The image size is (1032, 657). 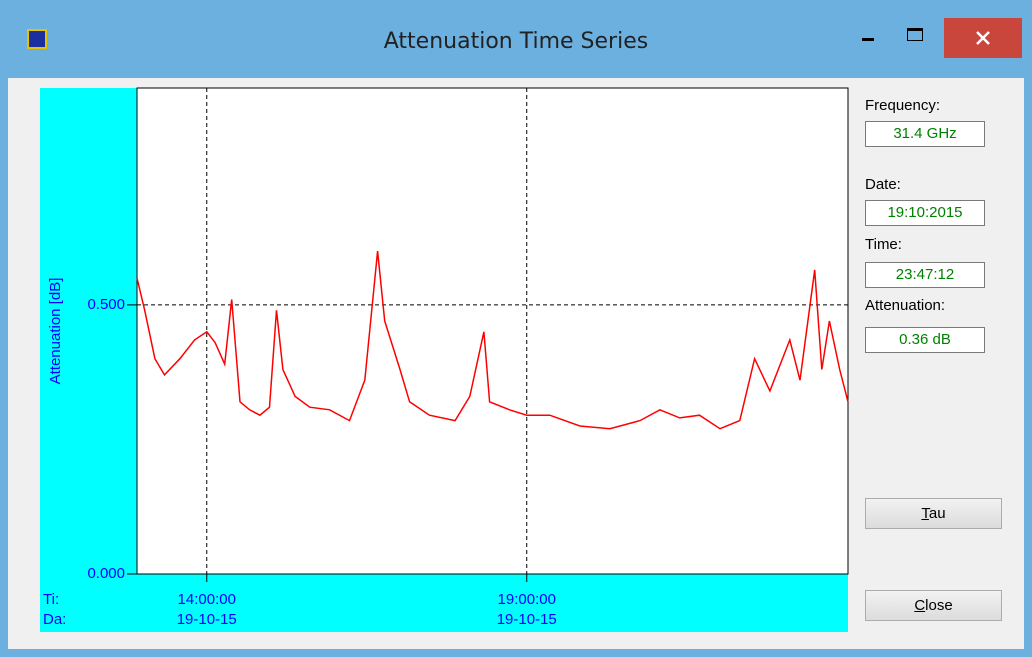 I want to click on close-button, so click(x=983, y=38).